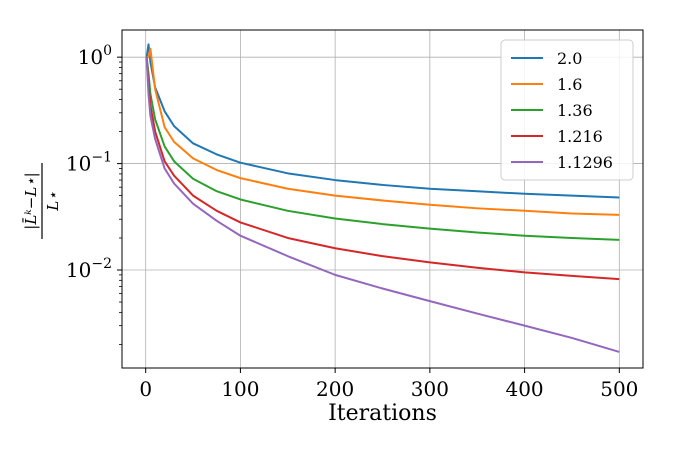 This screenshot has width=675, height=458. I want to click on y-axis-label-numerator: |L̄ᵏ−L⋆|, so click(31, 200).